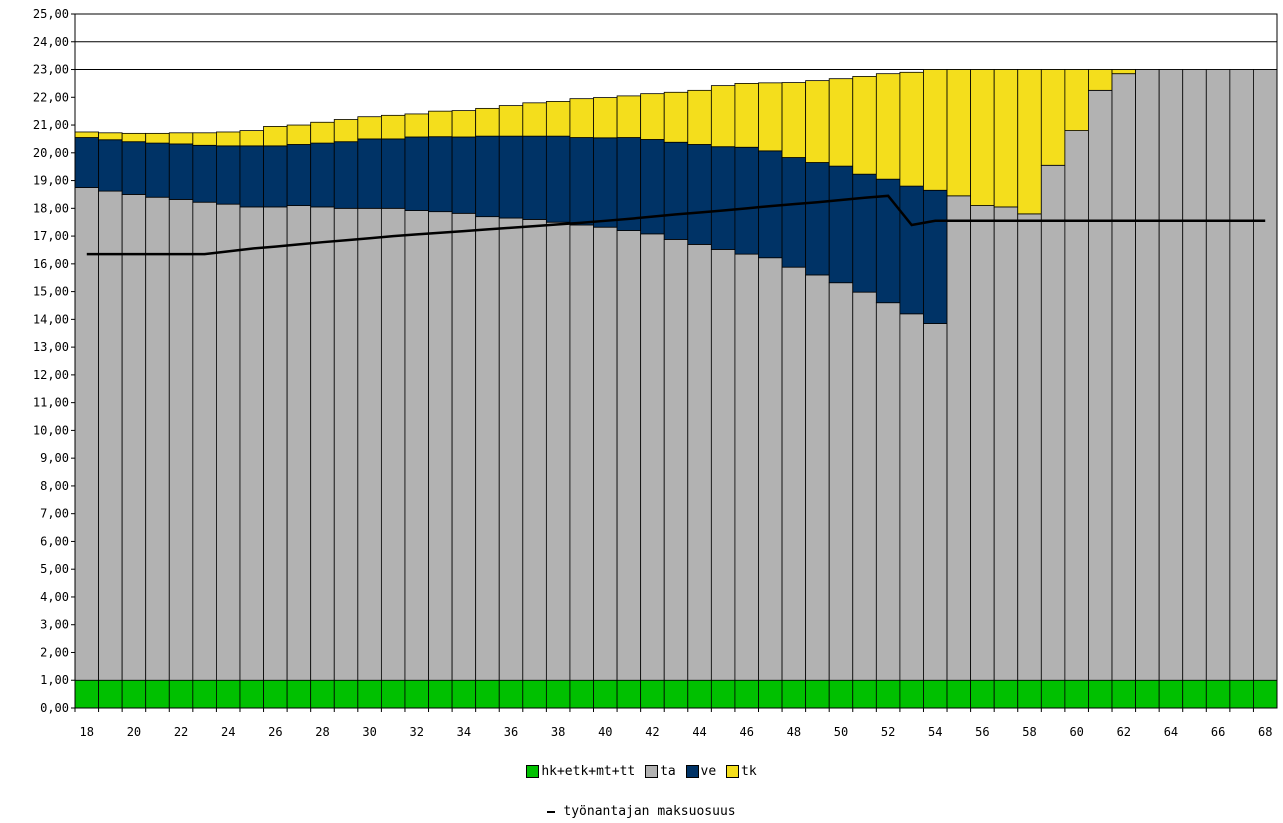 The width and height of the screenshot is (1283, 823). Describe the element at coordinates (935, 732) in the screenshot. I see `x-tick-label: 54` at that location.